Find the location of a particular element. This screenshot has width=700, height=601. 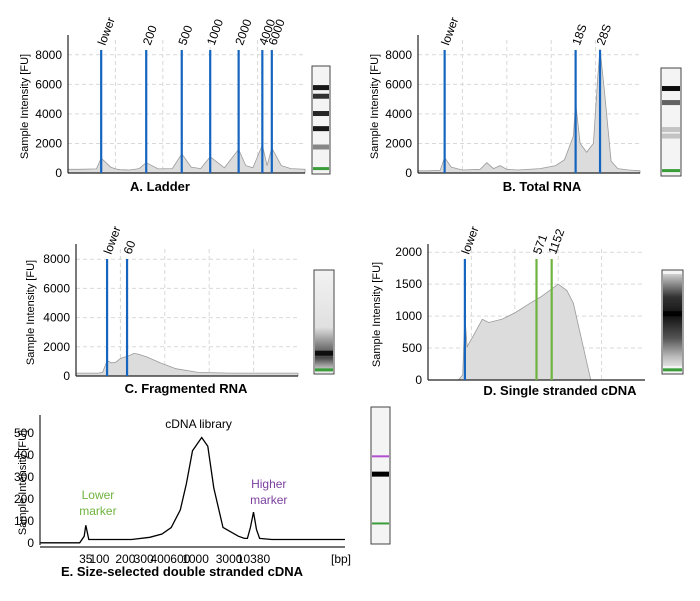

peak-label: 18S is located at coordinates (579, 34).